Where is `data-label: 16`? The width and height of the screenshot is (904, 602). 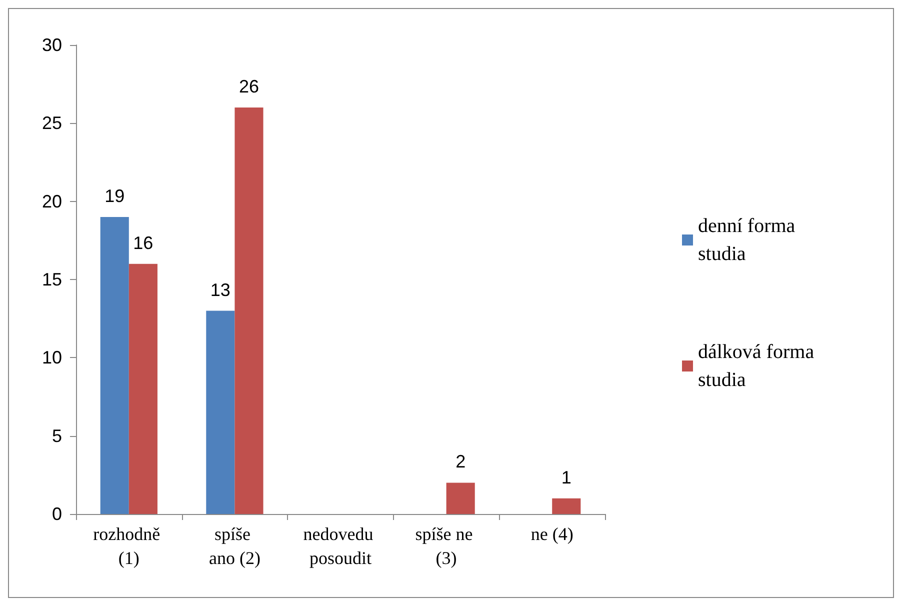 data-label: 16 is located at coordinates (143, 242).